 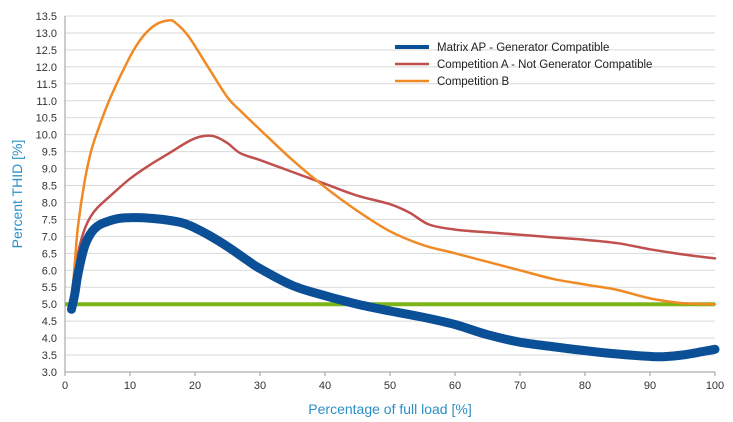 I want to click on y-tick-label: 7.0, so click(x=49, y=237).